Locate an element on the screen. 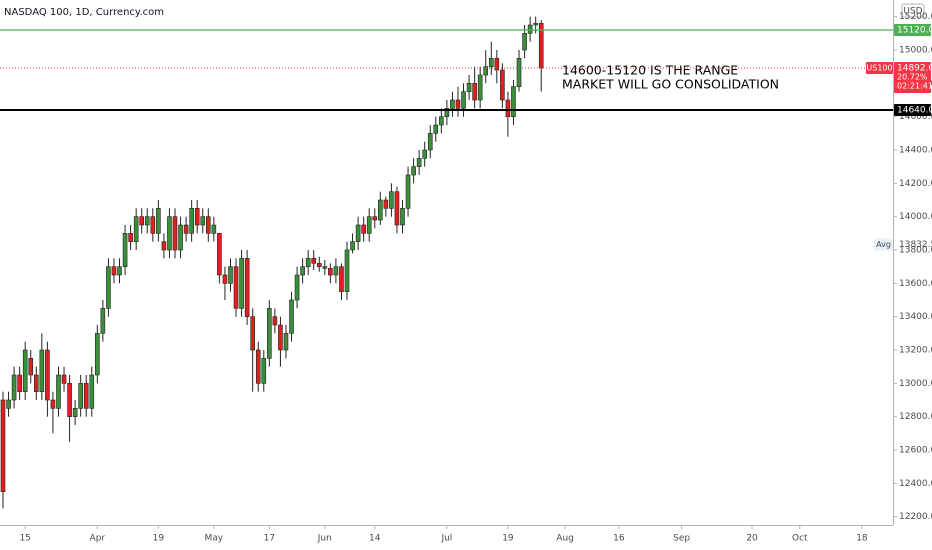  level-label: 15120.0 is located at coordinates (914, 31).